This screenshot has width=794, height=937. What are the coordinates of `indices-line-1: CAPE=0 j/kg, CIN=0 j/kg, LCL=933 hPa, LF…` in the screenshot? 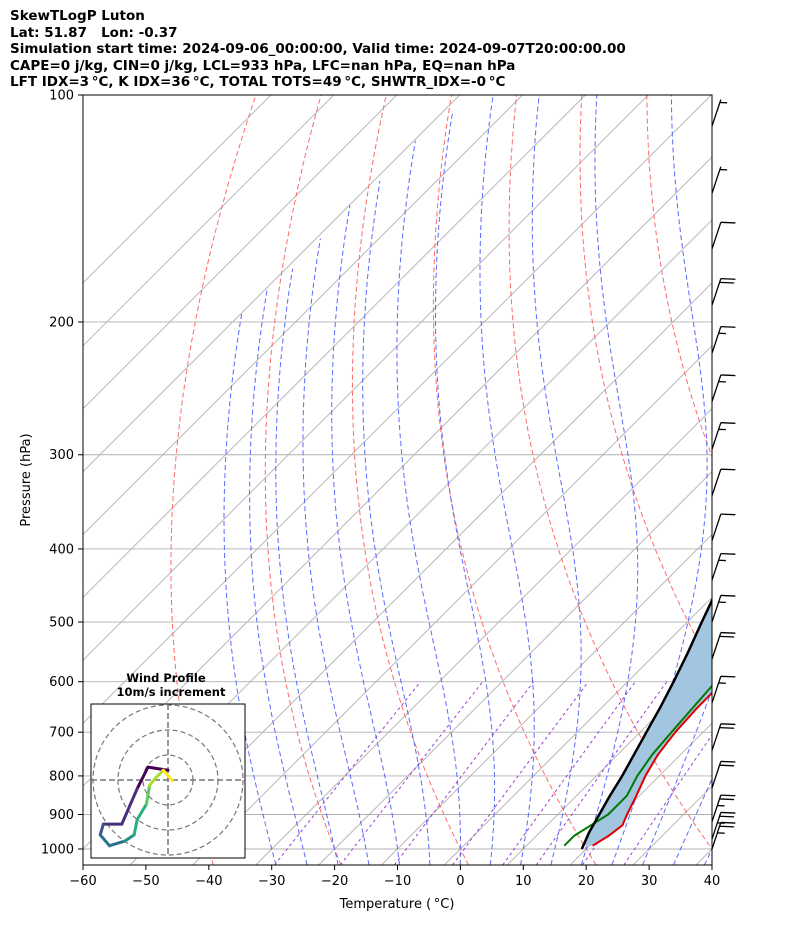 It's located at (263, 65).